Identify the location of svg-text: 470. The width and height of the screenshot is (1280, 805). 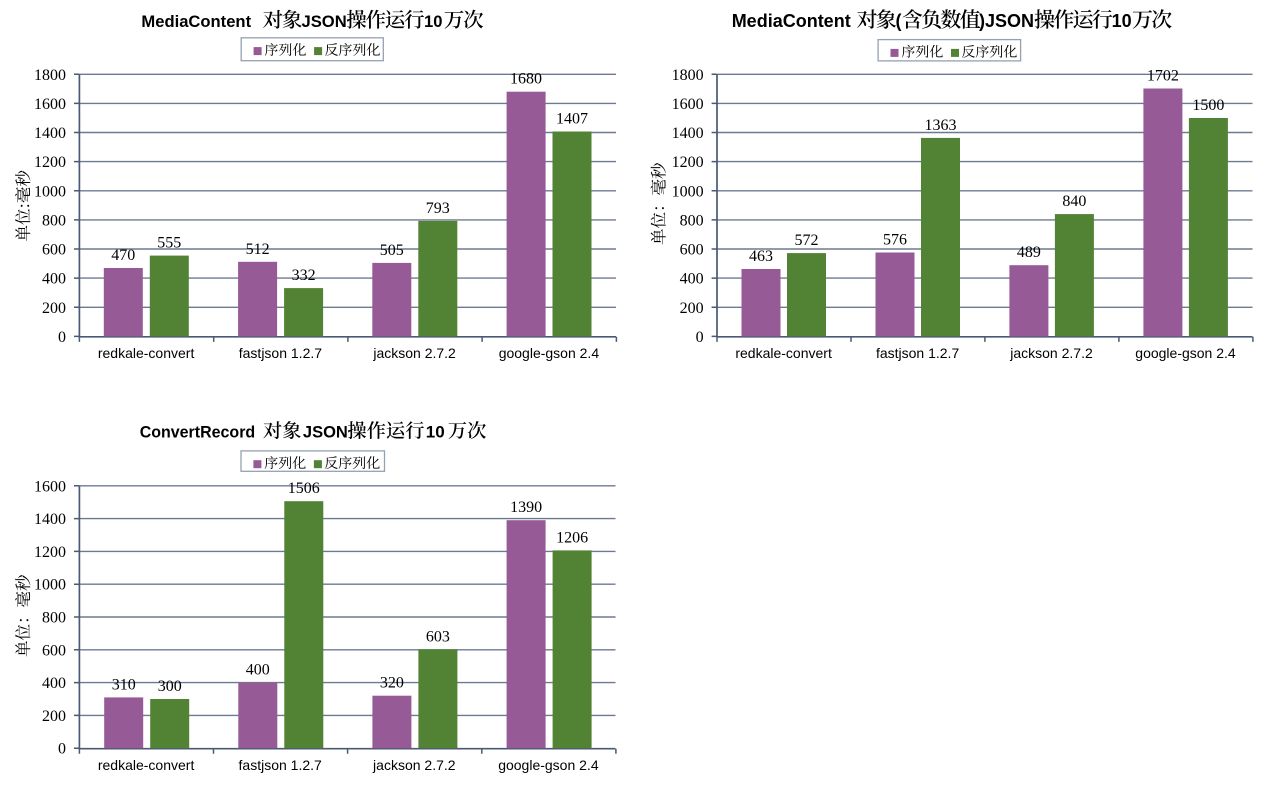
(123, 255).